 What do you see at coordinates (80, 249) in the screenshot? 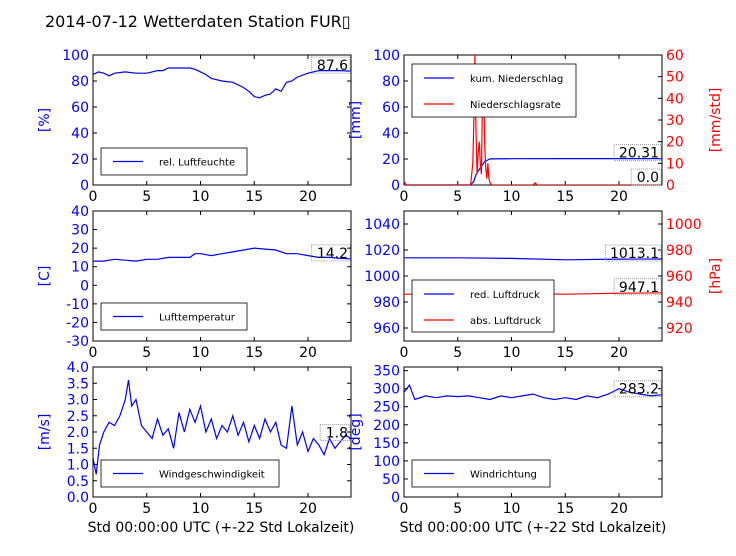
I see `temperature-y-tick-label: 20` at bounding box center [80, 249].